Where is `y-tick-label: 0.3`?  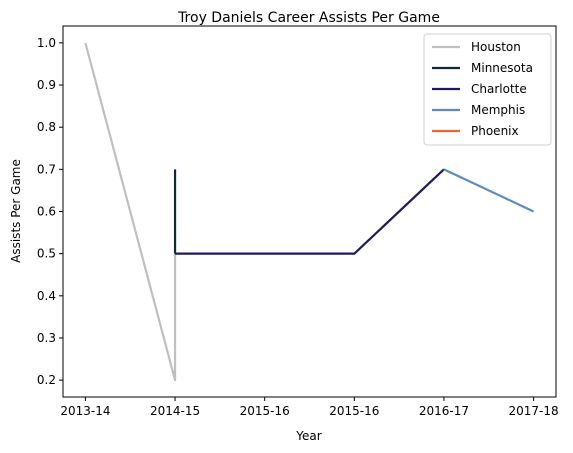
y-tick-label: 0.3 is located at coordinates (46, 338).